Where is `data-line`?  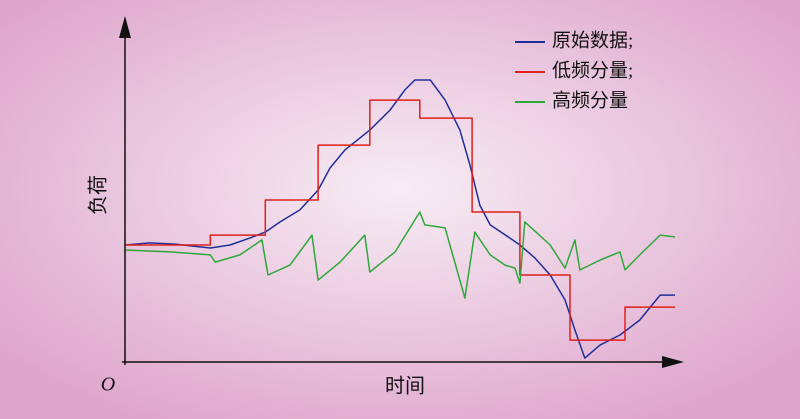
data-line is located at coordinates (400, 255).